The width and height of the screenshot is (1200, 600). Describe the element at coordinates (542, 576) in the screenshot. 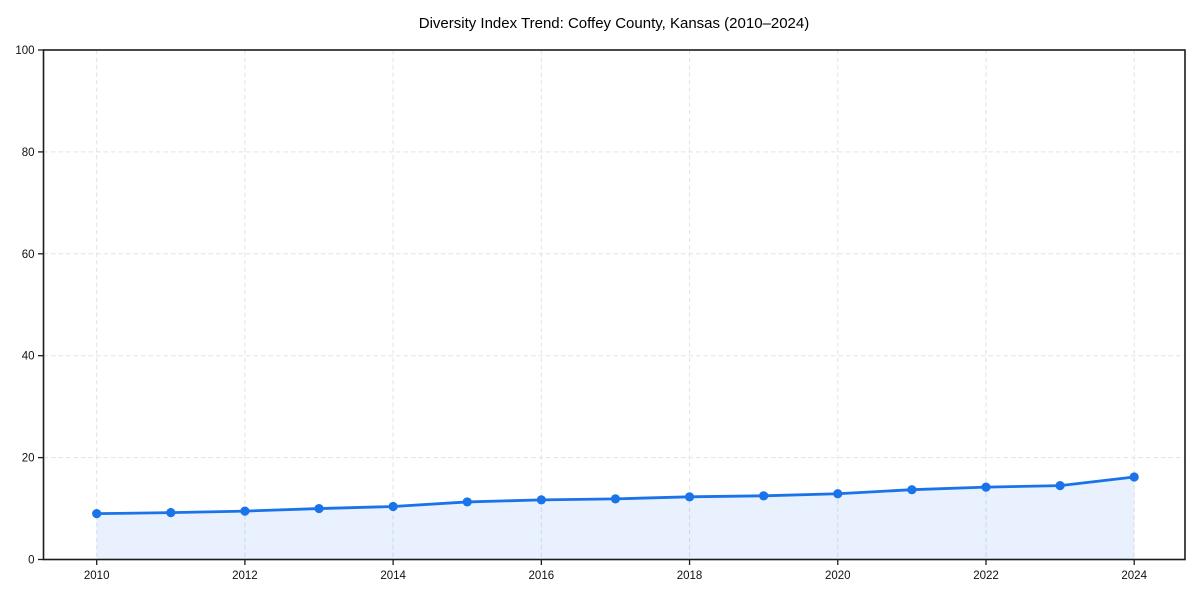

I see `x-tick-label-2016: 2016` at that location.